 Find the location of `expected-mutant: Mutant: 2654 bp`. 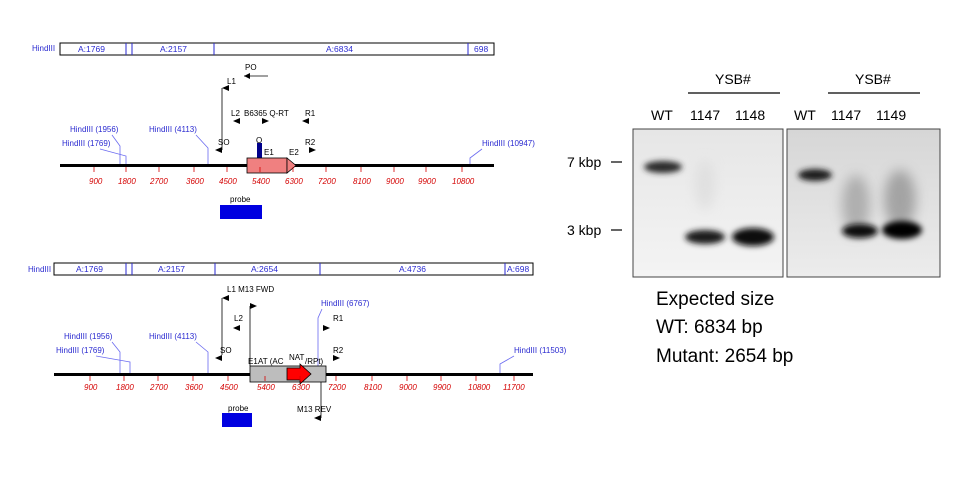

expected-mutant: Mutant: 2654 bp is located at coordinates (724, 356).